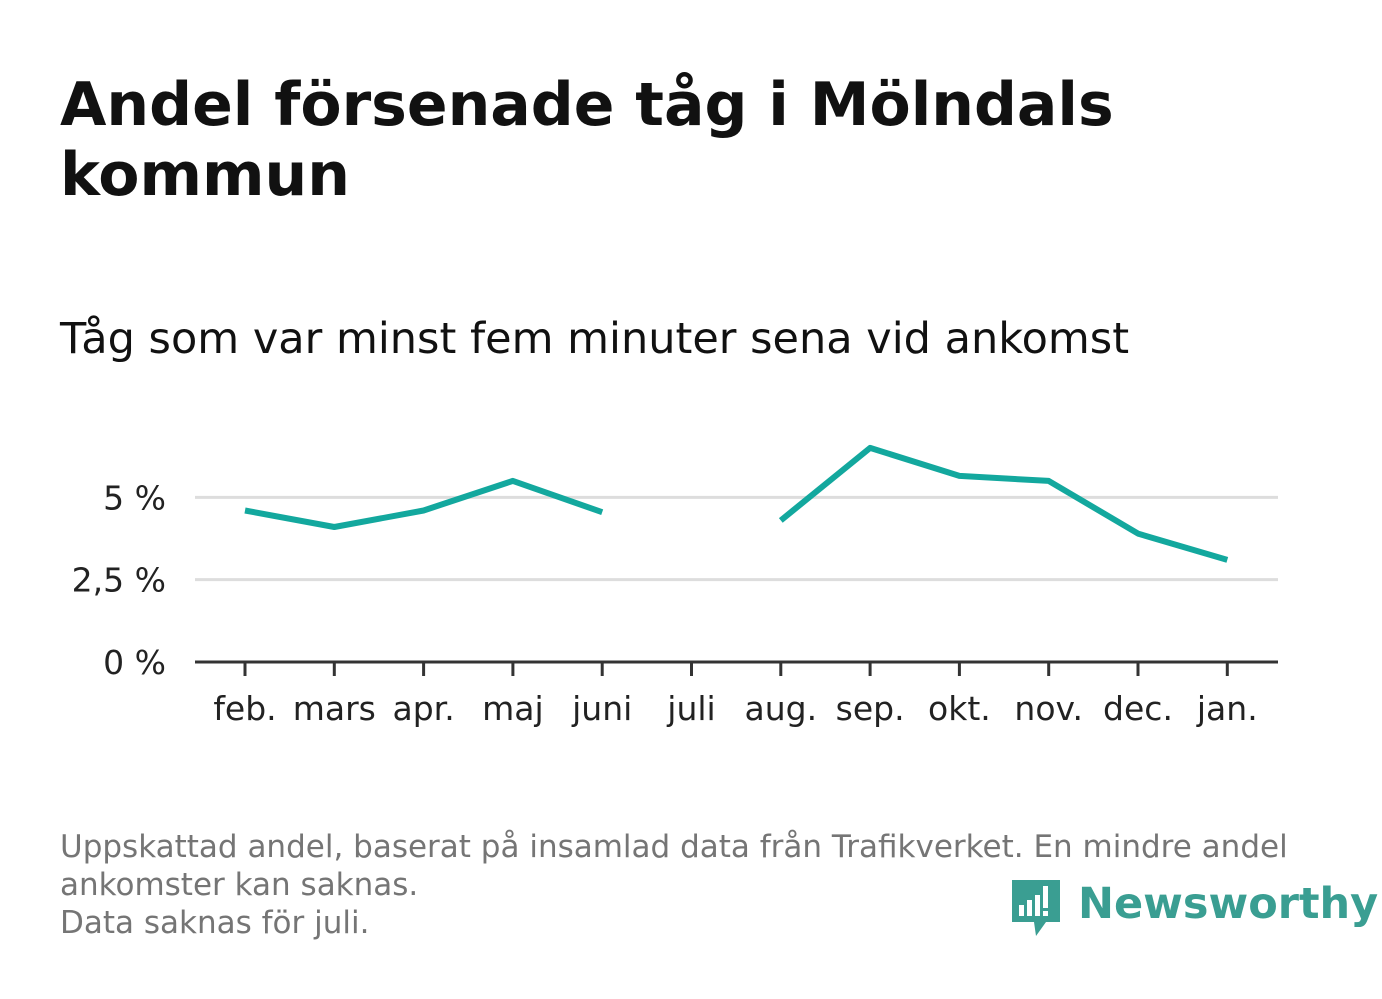  I want to click on y-tick-label: 2,5 %, so click(119, 580).